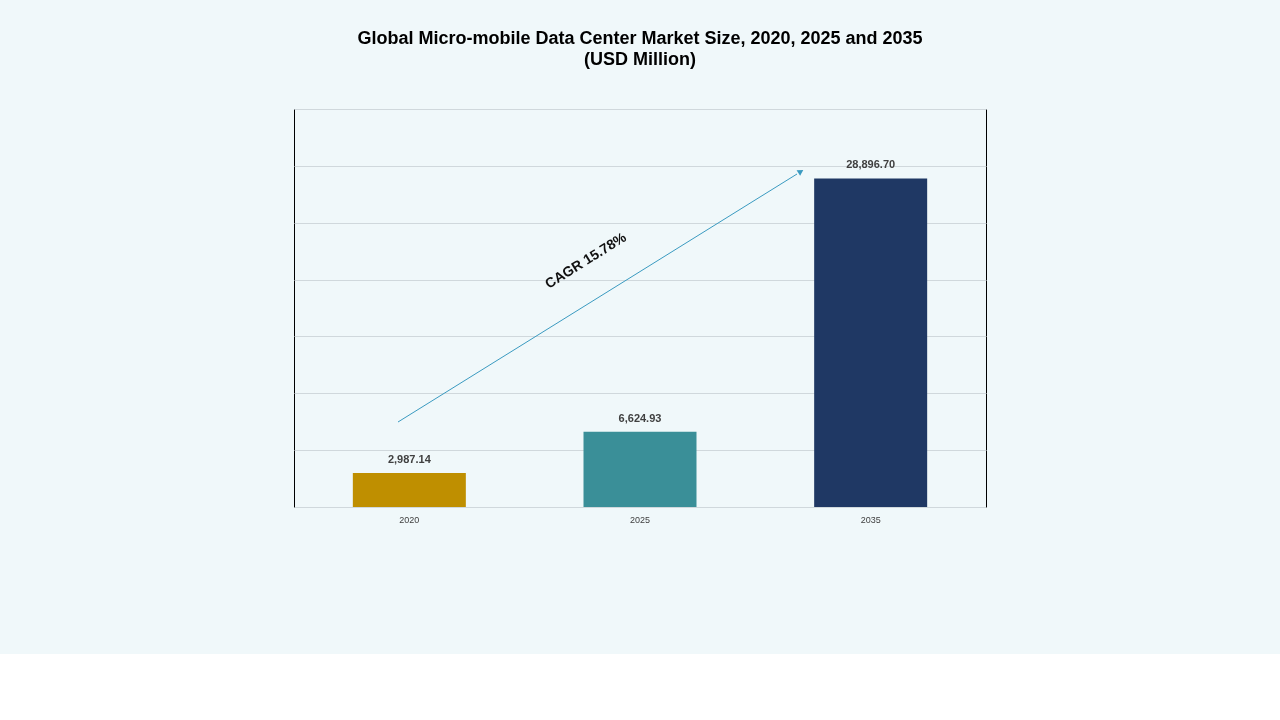  What do you see at coordinates (640, 38) in the screenshot?
I see `chart-title: Global Micro-mobile Data Center Market Size, 2020, 2025 and 2035` at bounding box center [640, 38].